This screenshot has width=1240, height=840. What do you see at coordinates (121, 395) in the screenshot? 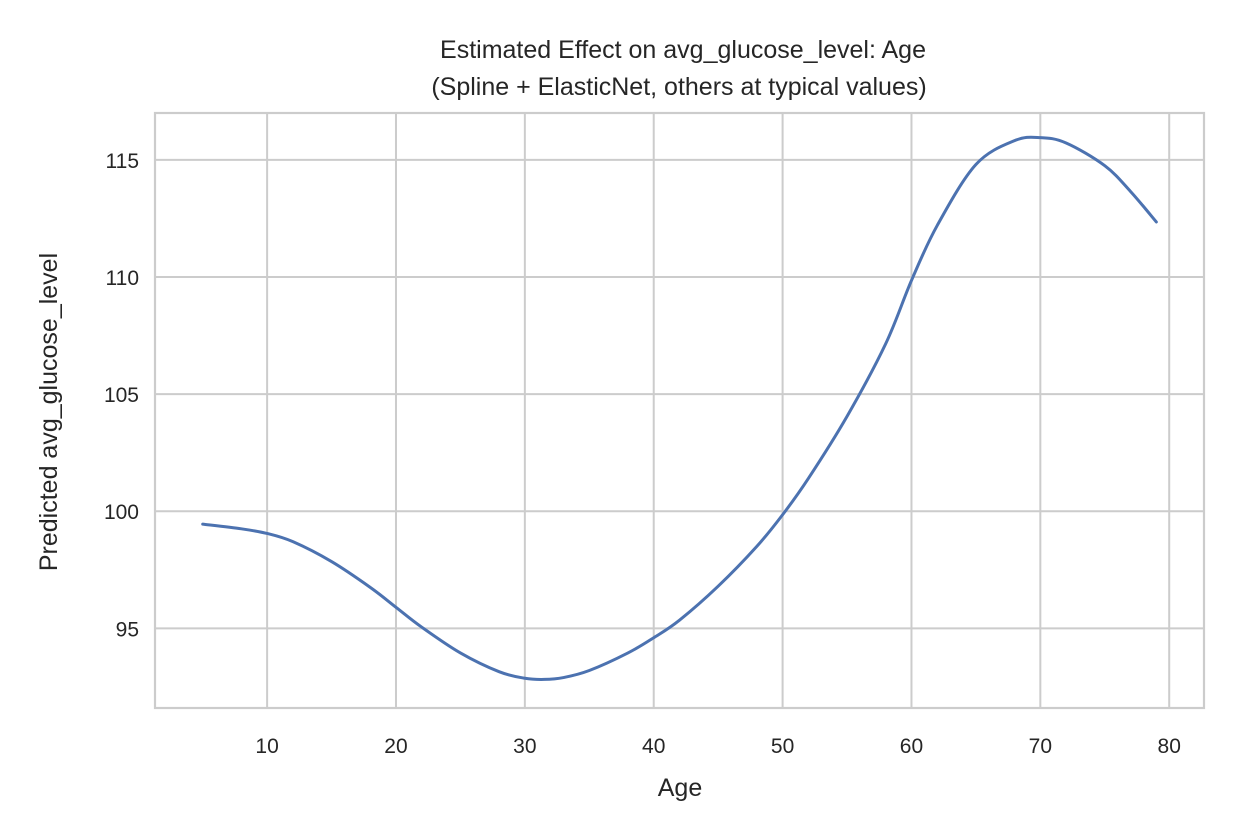
I see `y-tick-label: 105` at bounding box center [121, 395].